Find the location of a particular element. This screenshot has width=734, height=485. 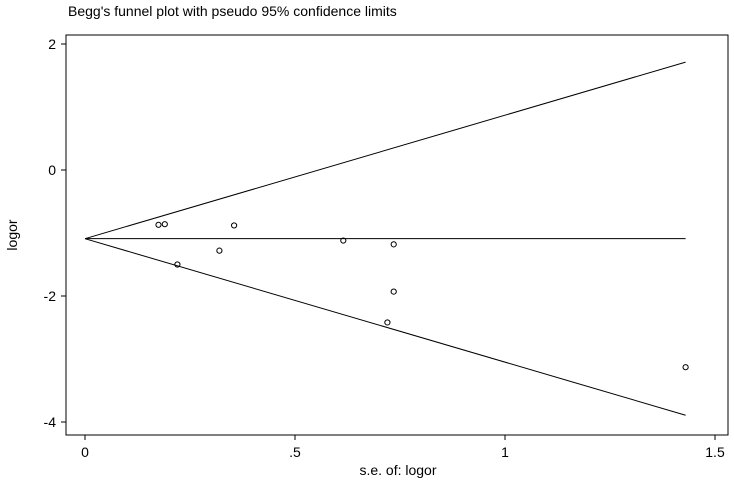

x-tick-label: 1.5 is located at coordinates (715, 452).